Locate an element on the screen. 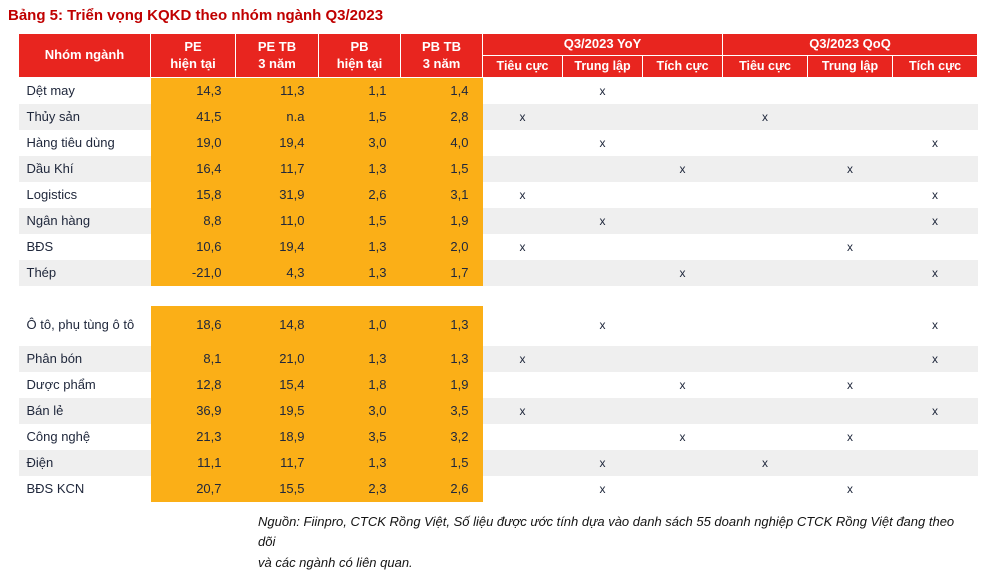 The image size is (981, 574). industry-name: Dược phẩm is located at coordinates (61, 384).